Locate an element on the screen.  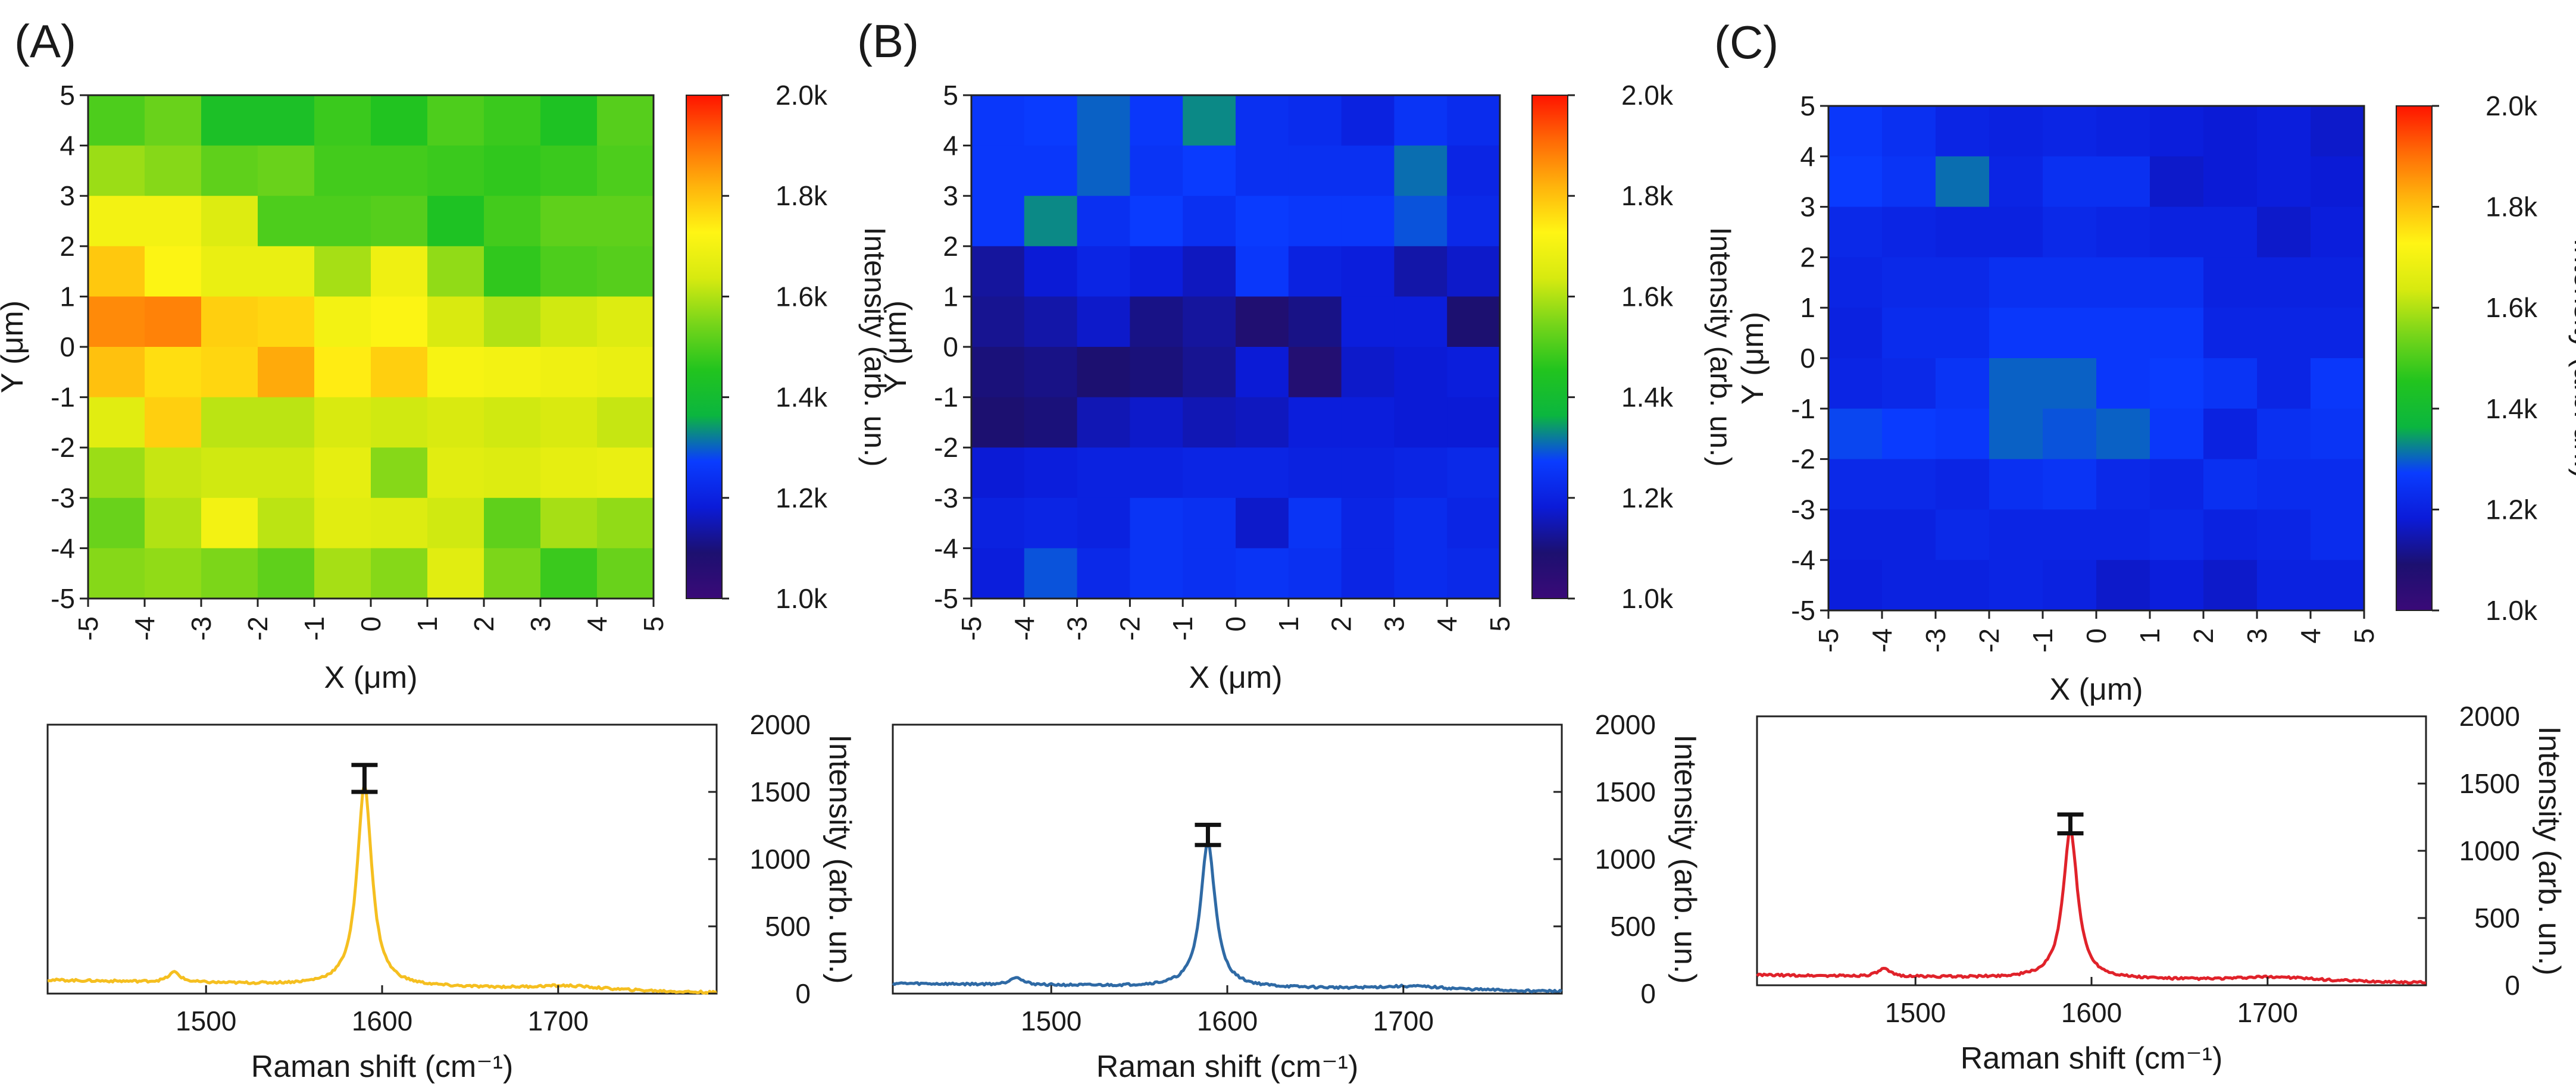
y-tick-label: 3 is located at coordinates (1807, 207).